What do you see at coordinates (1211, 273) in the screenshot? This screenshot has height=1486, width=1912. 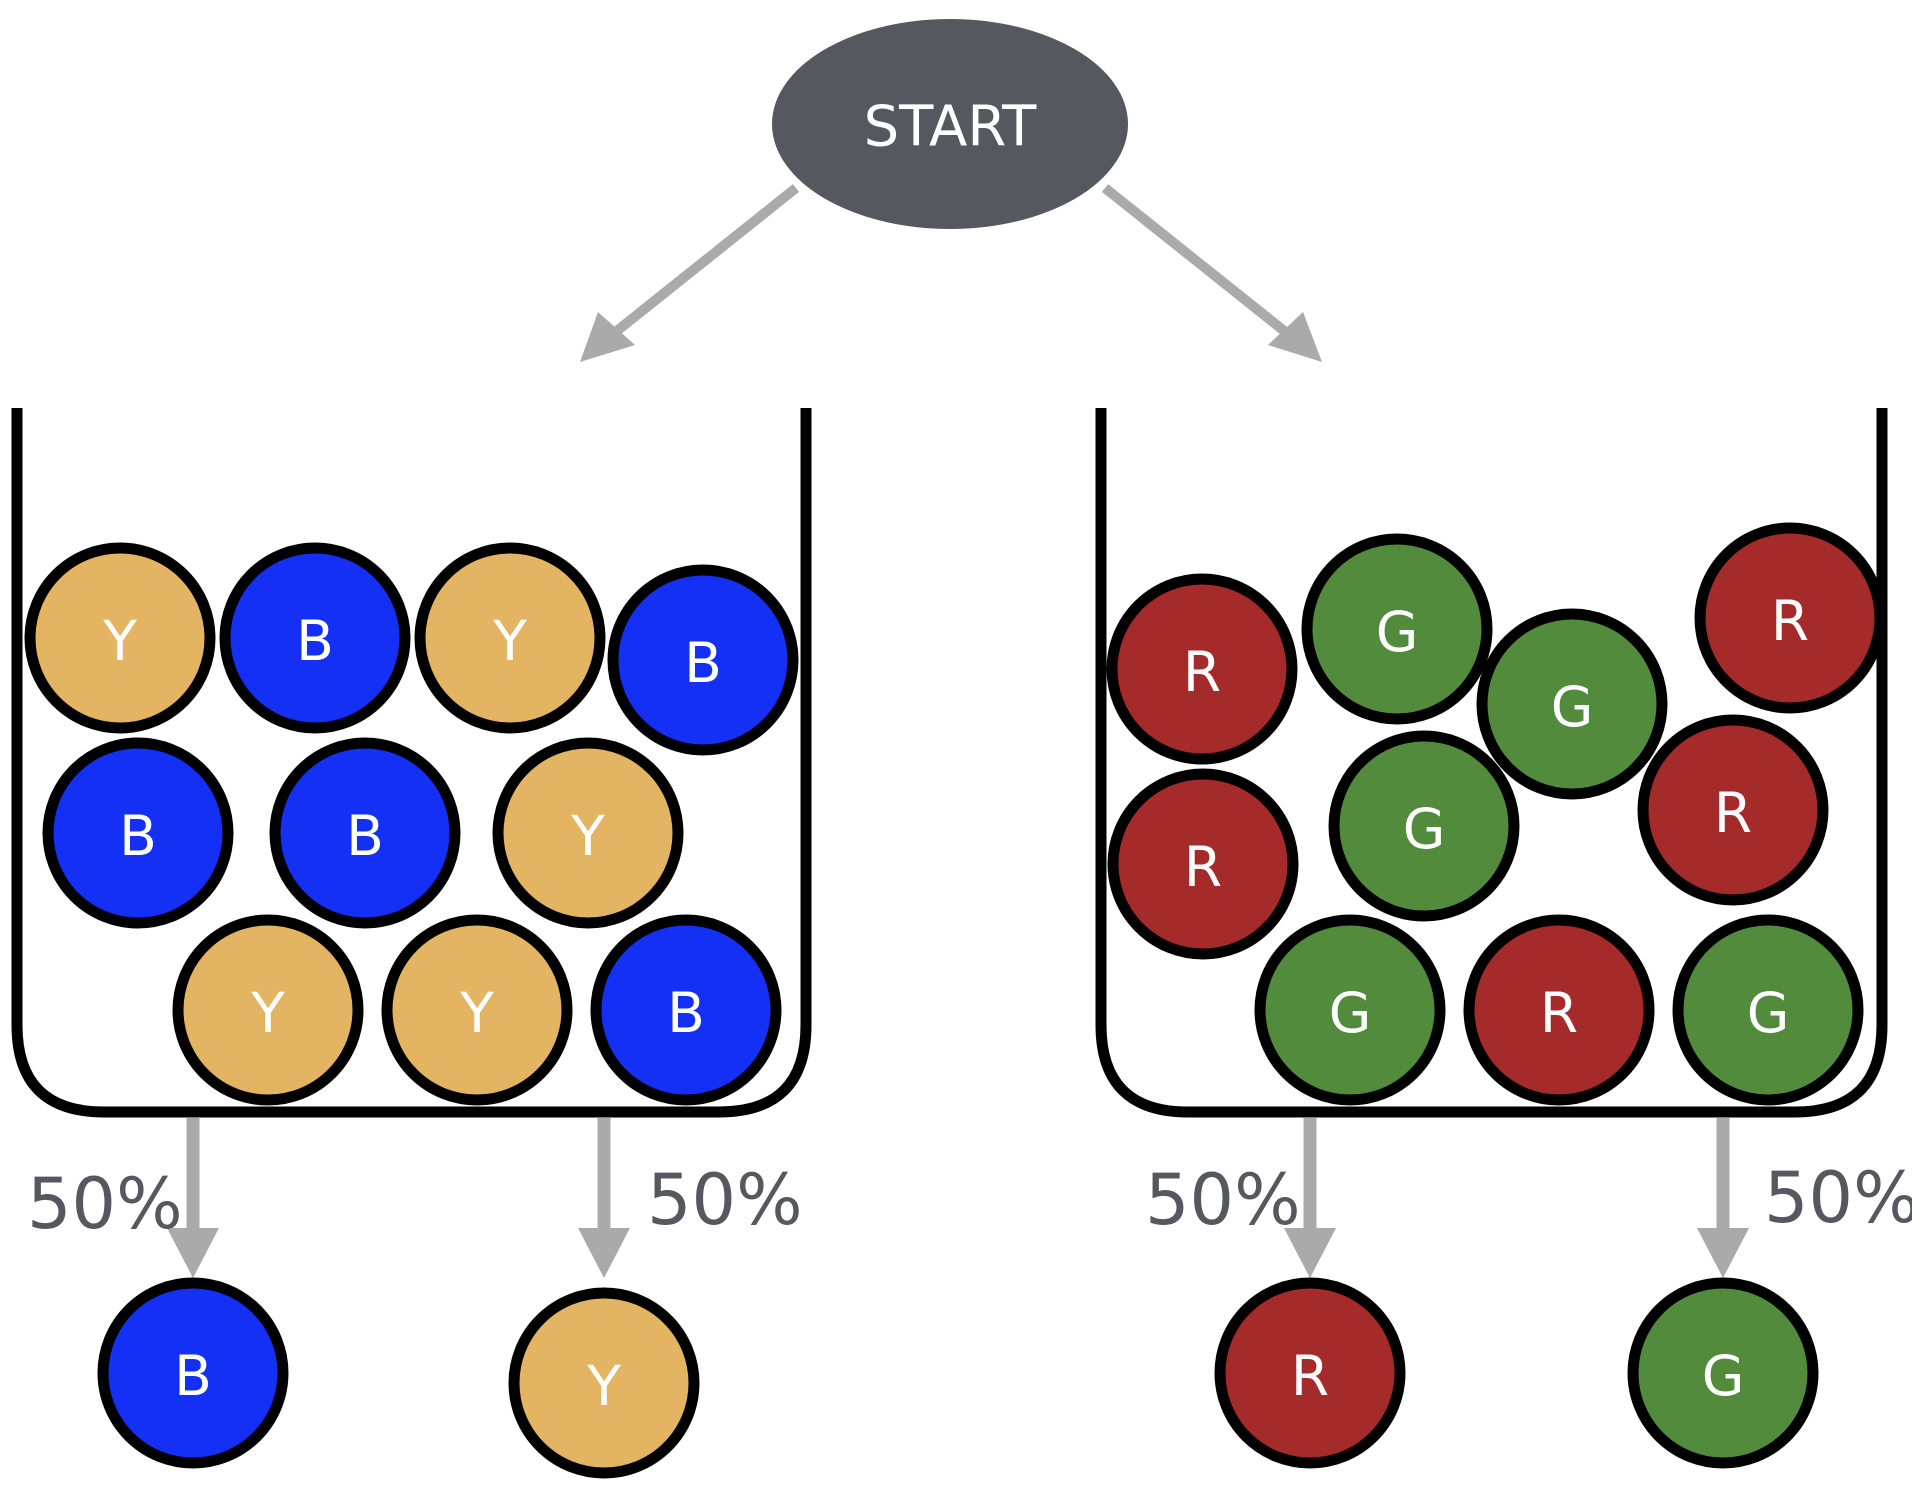 I see `start-arrow-right` at bounding box center [1211, 273].